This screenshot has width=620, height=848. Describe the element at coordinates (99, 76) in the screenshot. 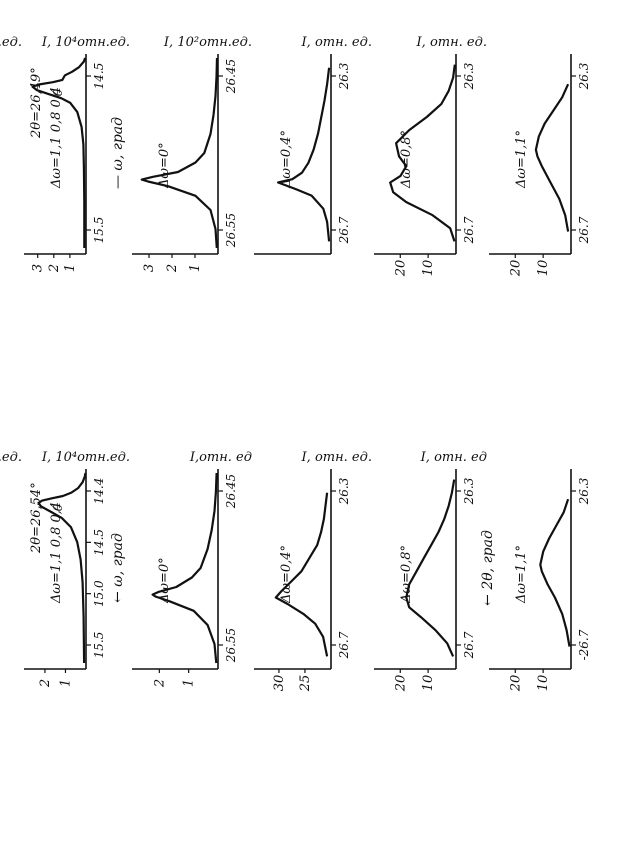

I see `x-tick-label-p1-1: 14.5` at that location.